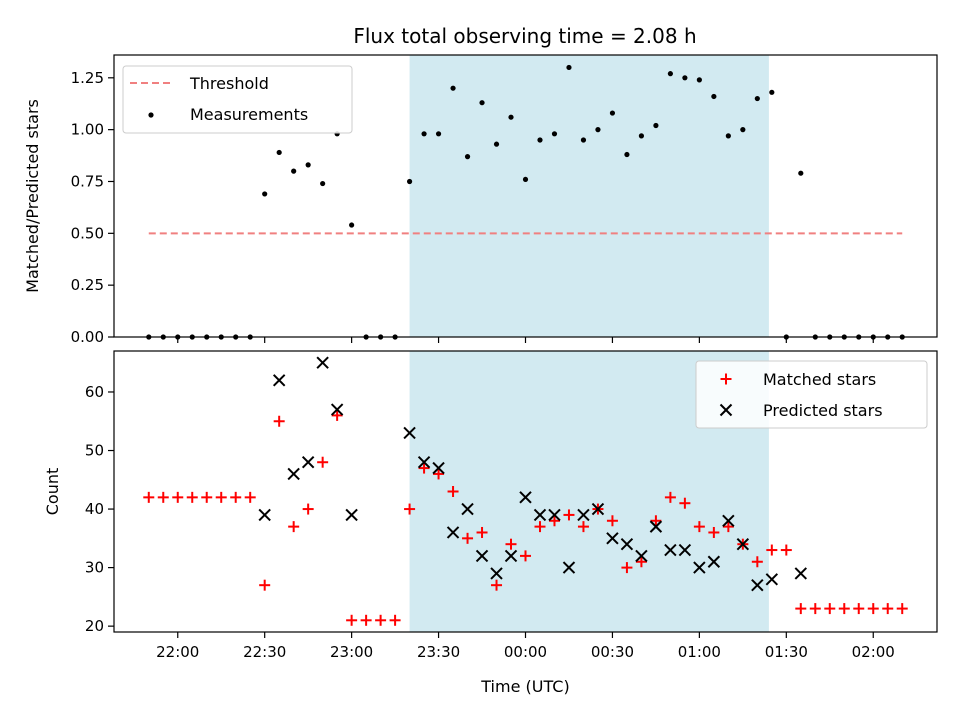 The image size is (960, 720). What do you see at coordinates (94, 626) in the screenshot?
I see `y-tick-label: 20` at bounding box center [94, 626].